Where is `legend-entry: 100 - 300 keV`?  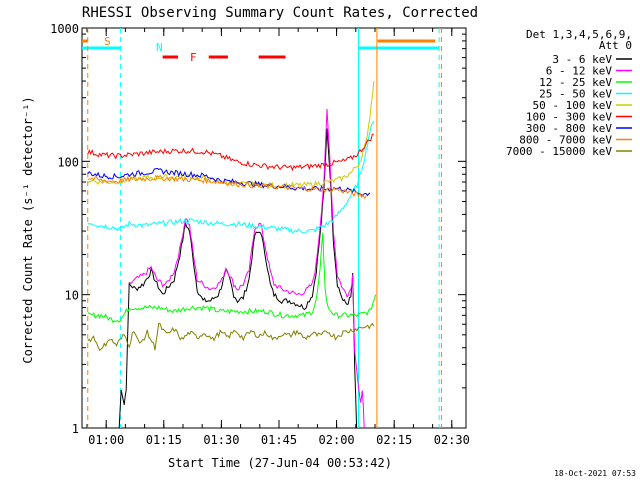 legend-entry: 100 - 300 keV is located at coordinates (569, 117).